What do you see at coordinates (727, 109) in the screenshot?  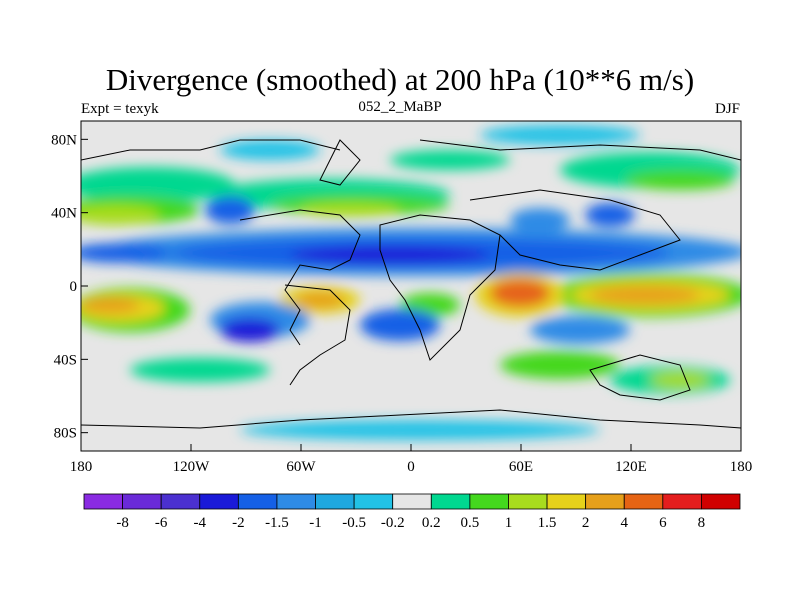 I see `season-label: DJF` at bounding box center [727, 109].